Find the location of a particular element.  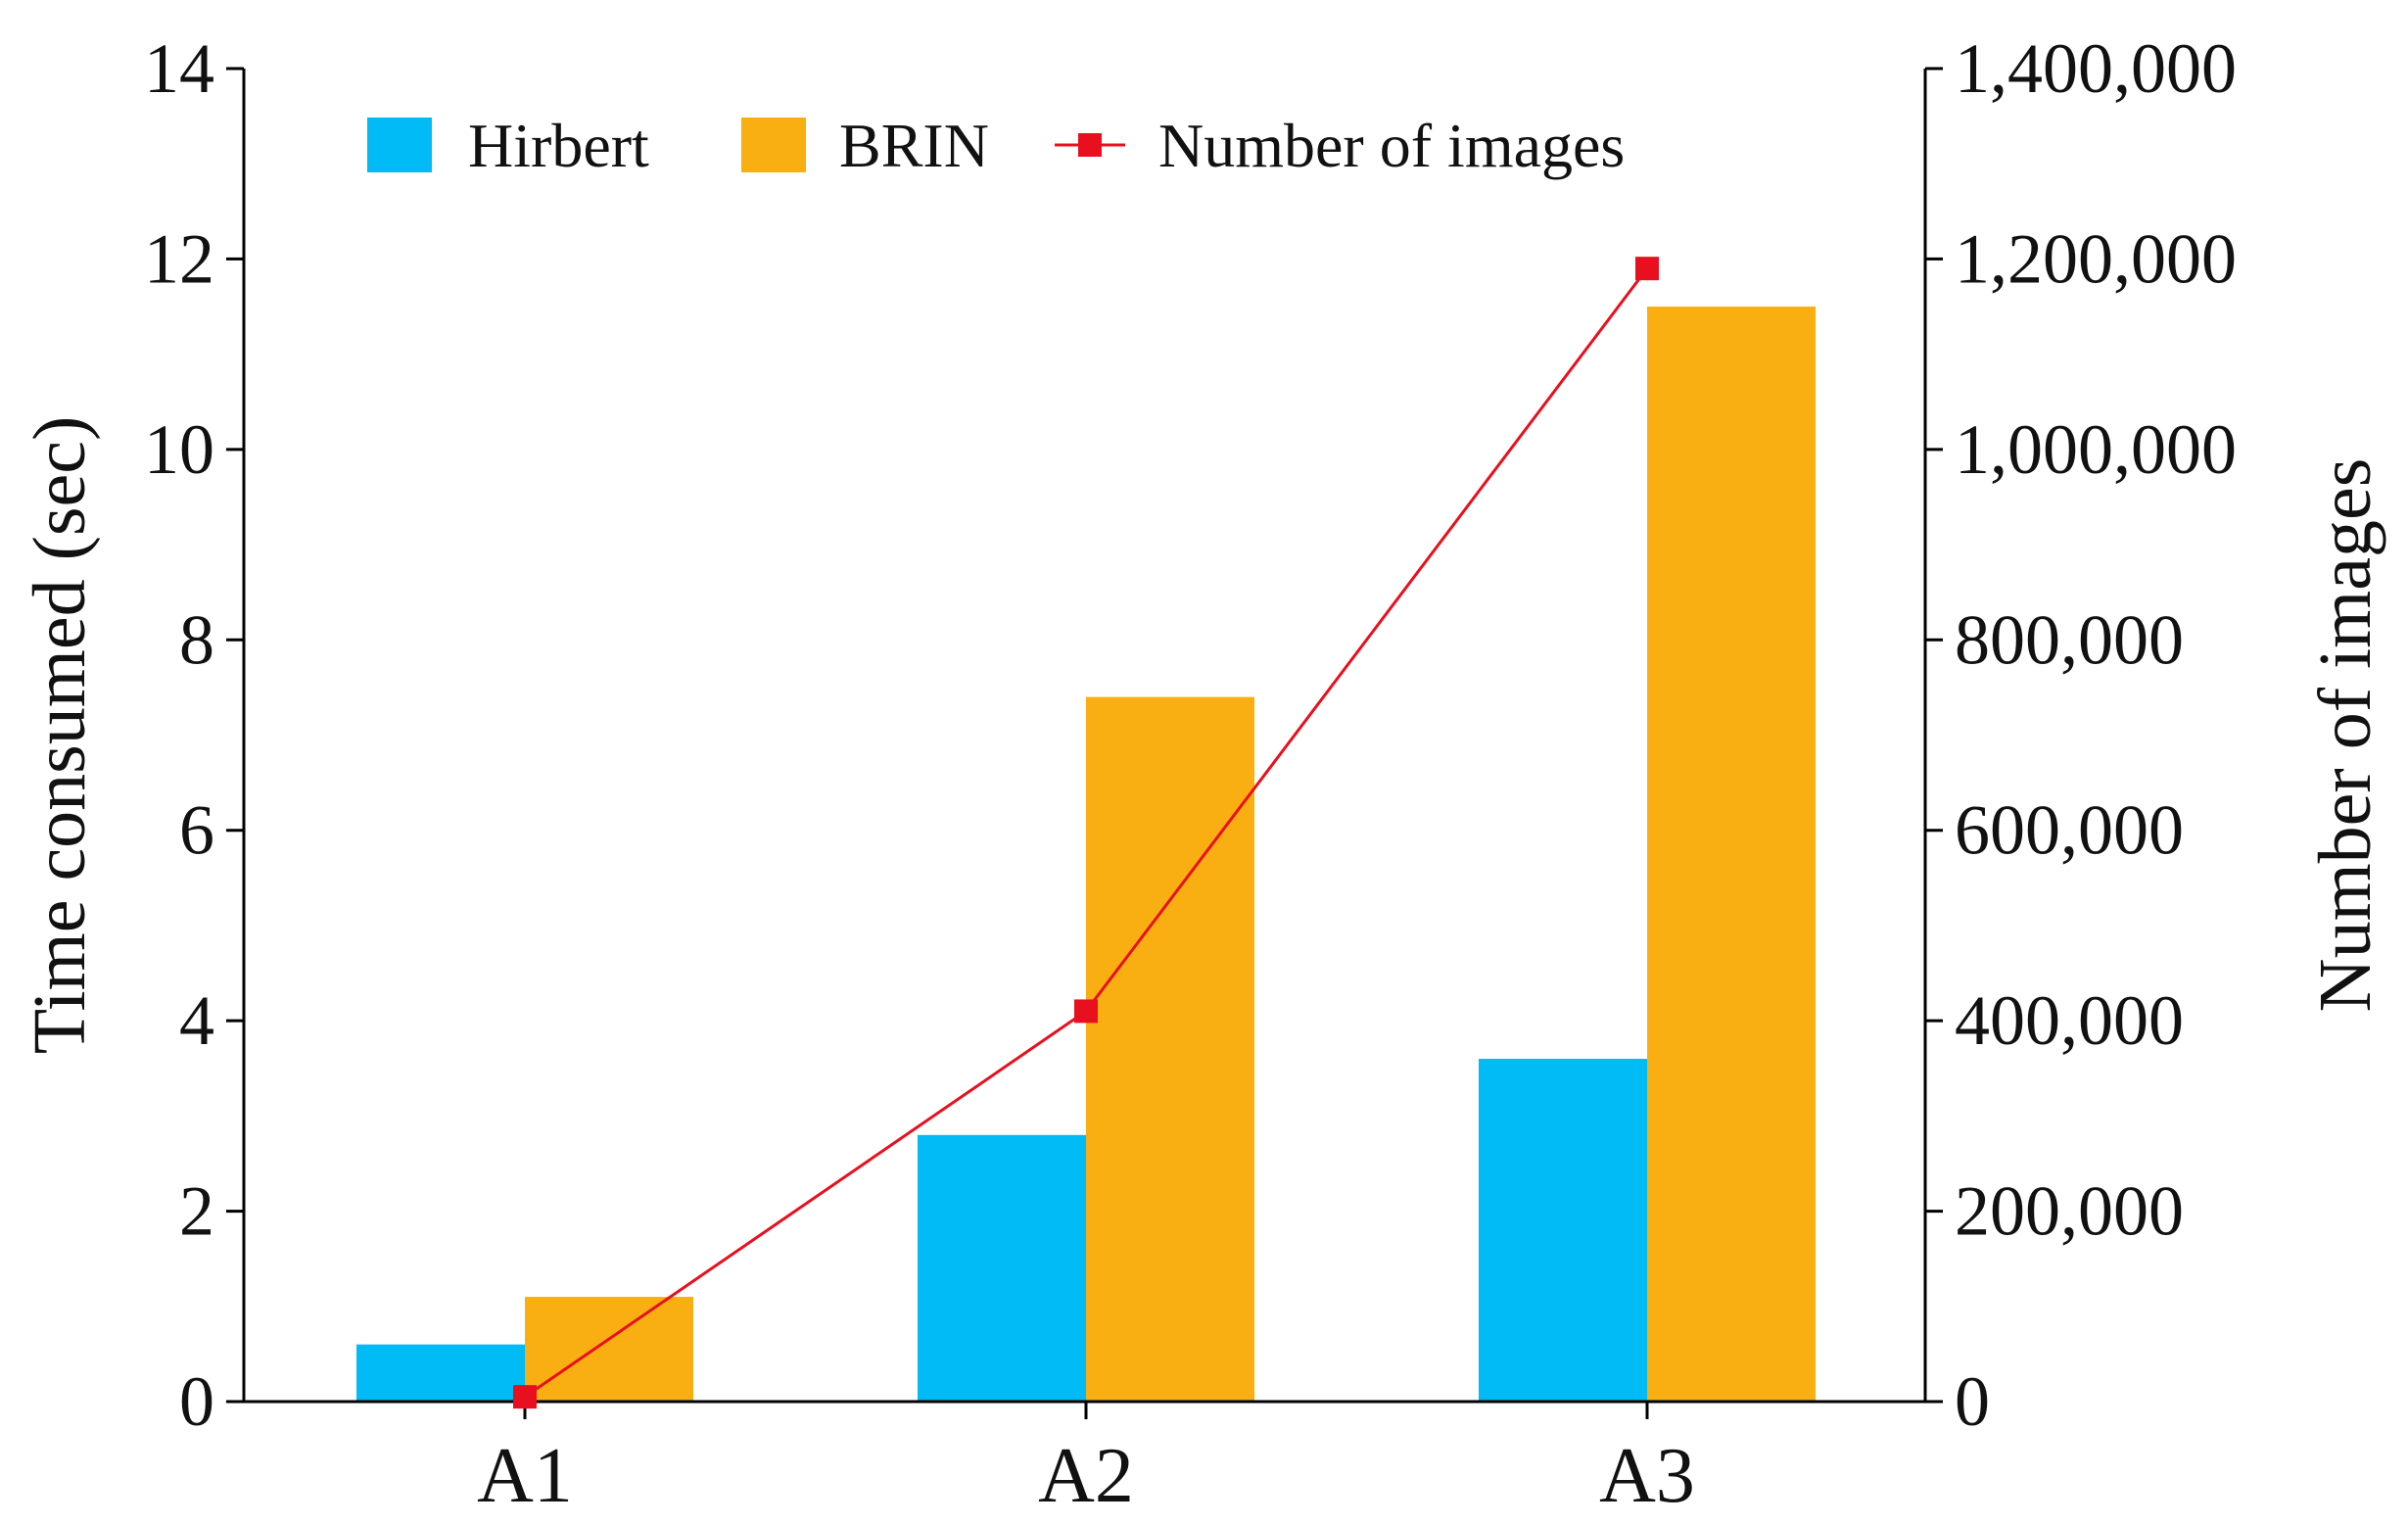

y2-tick-label: 1,400,000 is located at coordinates (2096, 68).